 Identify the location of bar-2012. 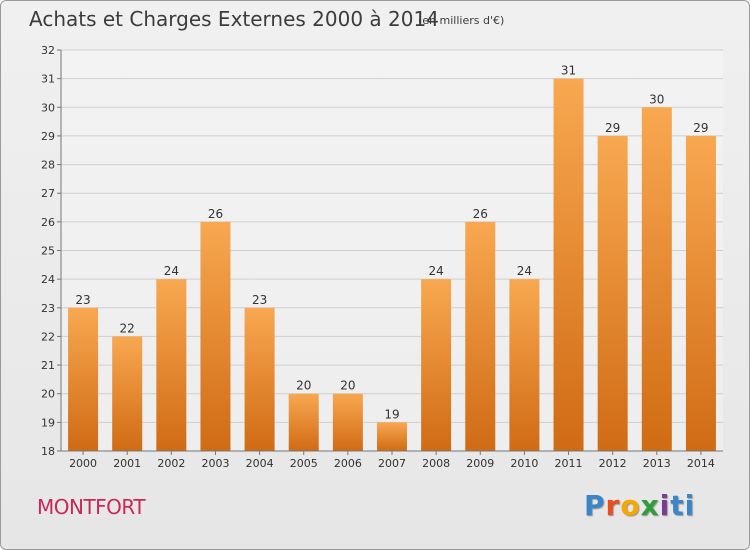
(612, 293).